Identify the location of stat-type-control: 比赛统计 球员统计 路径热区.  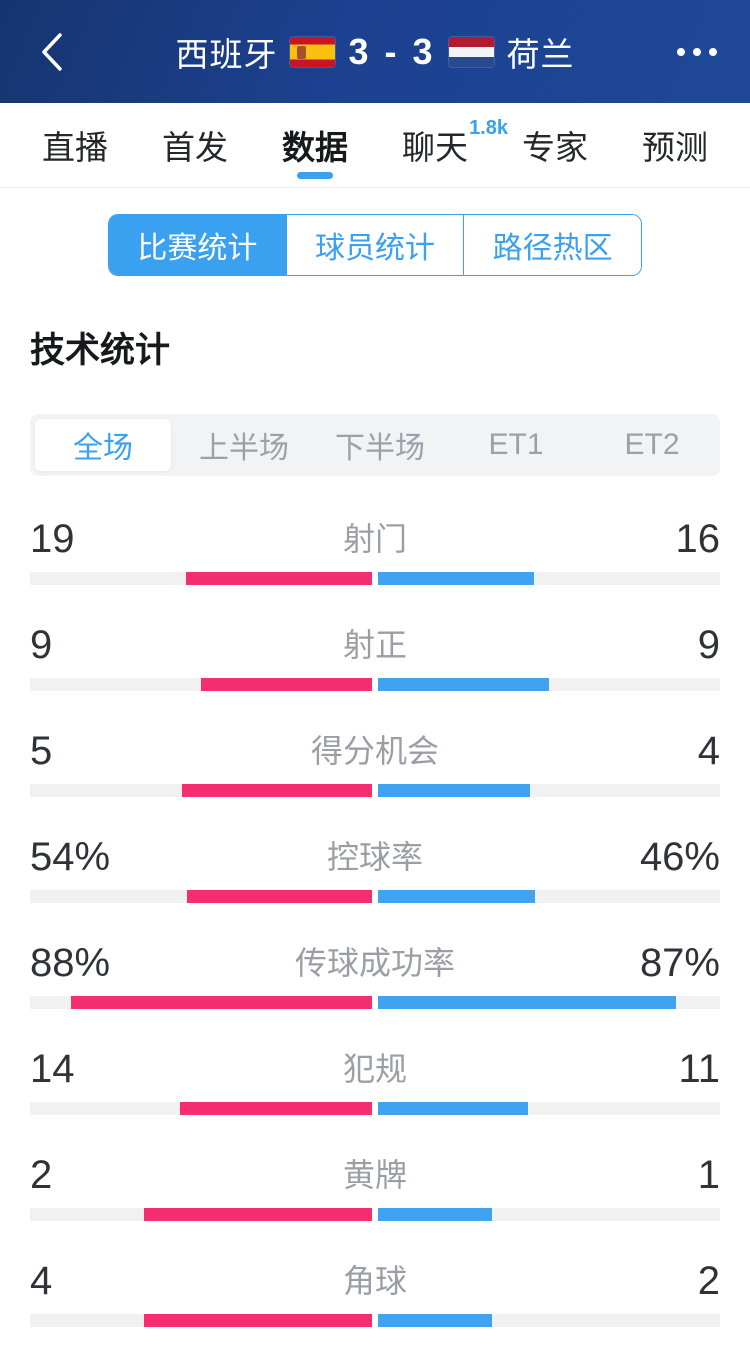
(375, 245).